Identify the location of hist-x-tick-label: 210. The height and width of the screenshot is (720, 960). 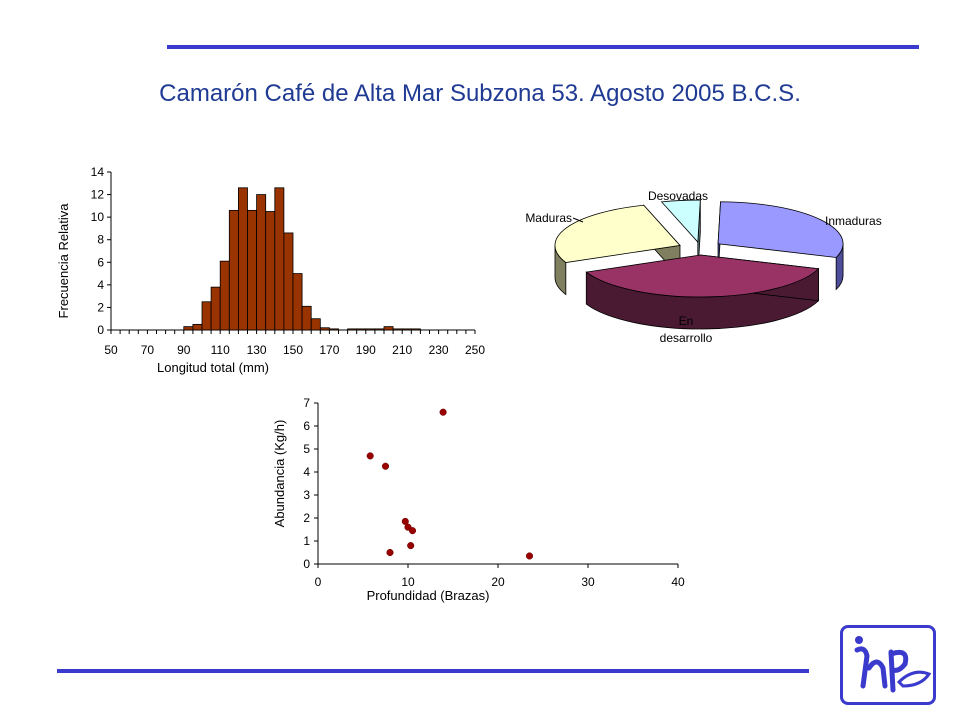
(402, 350).